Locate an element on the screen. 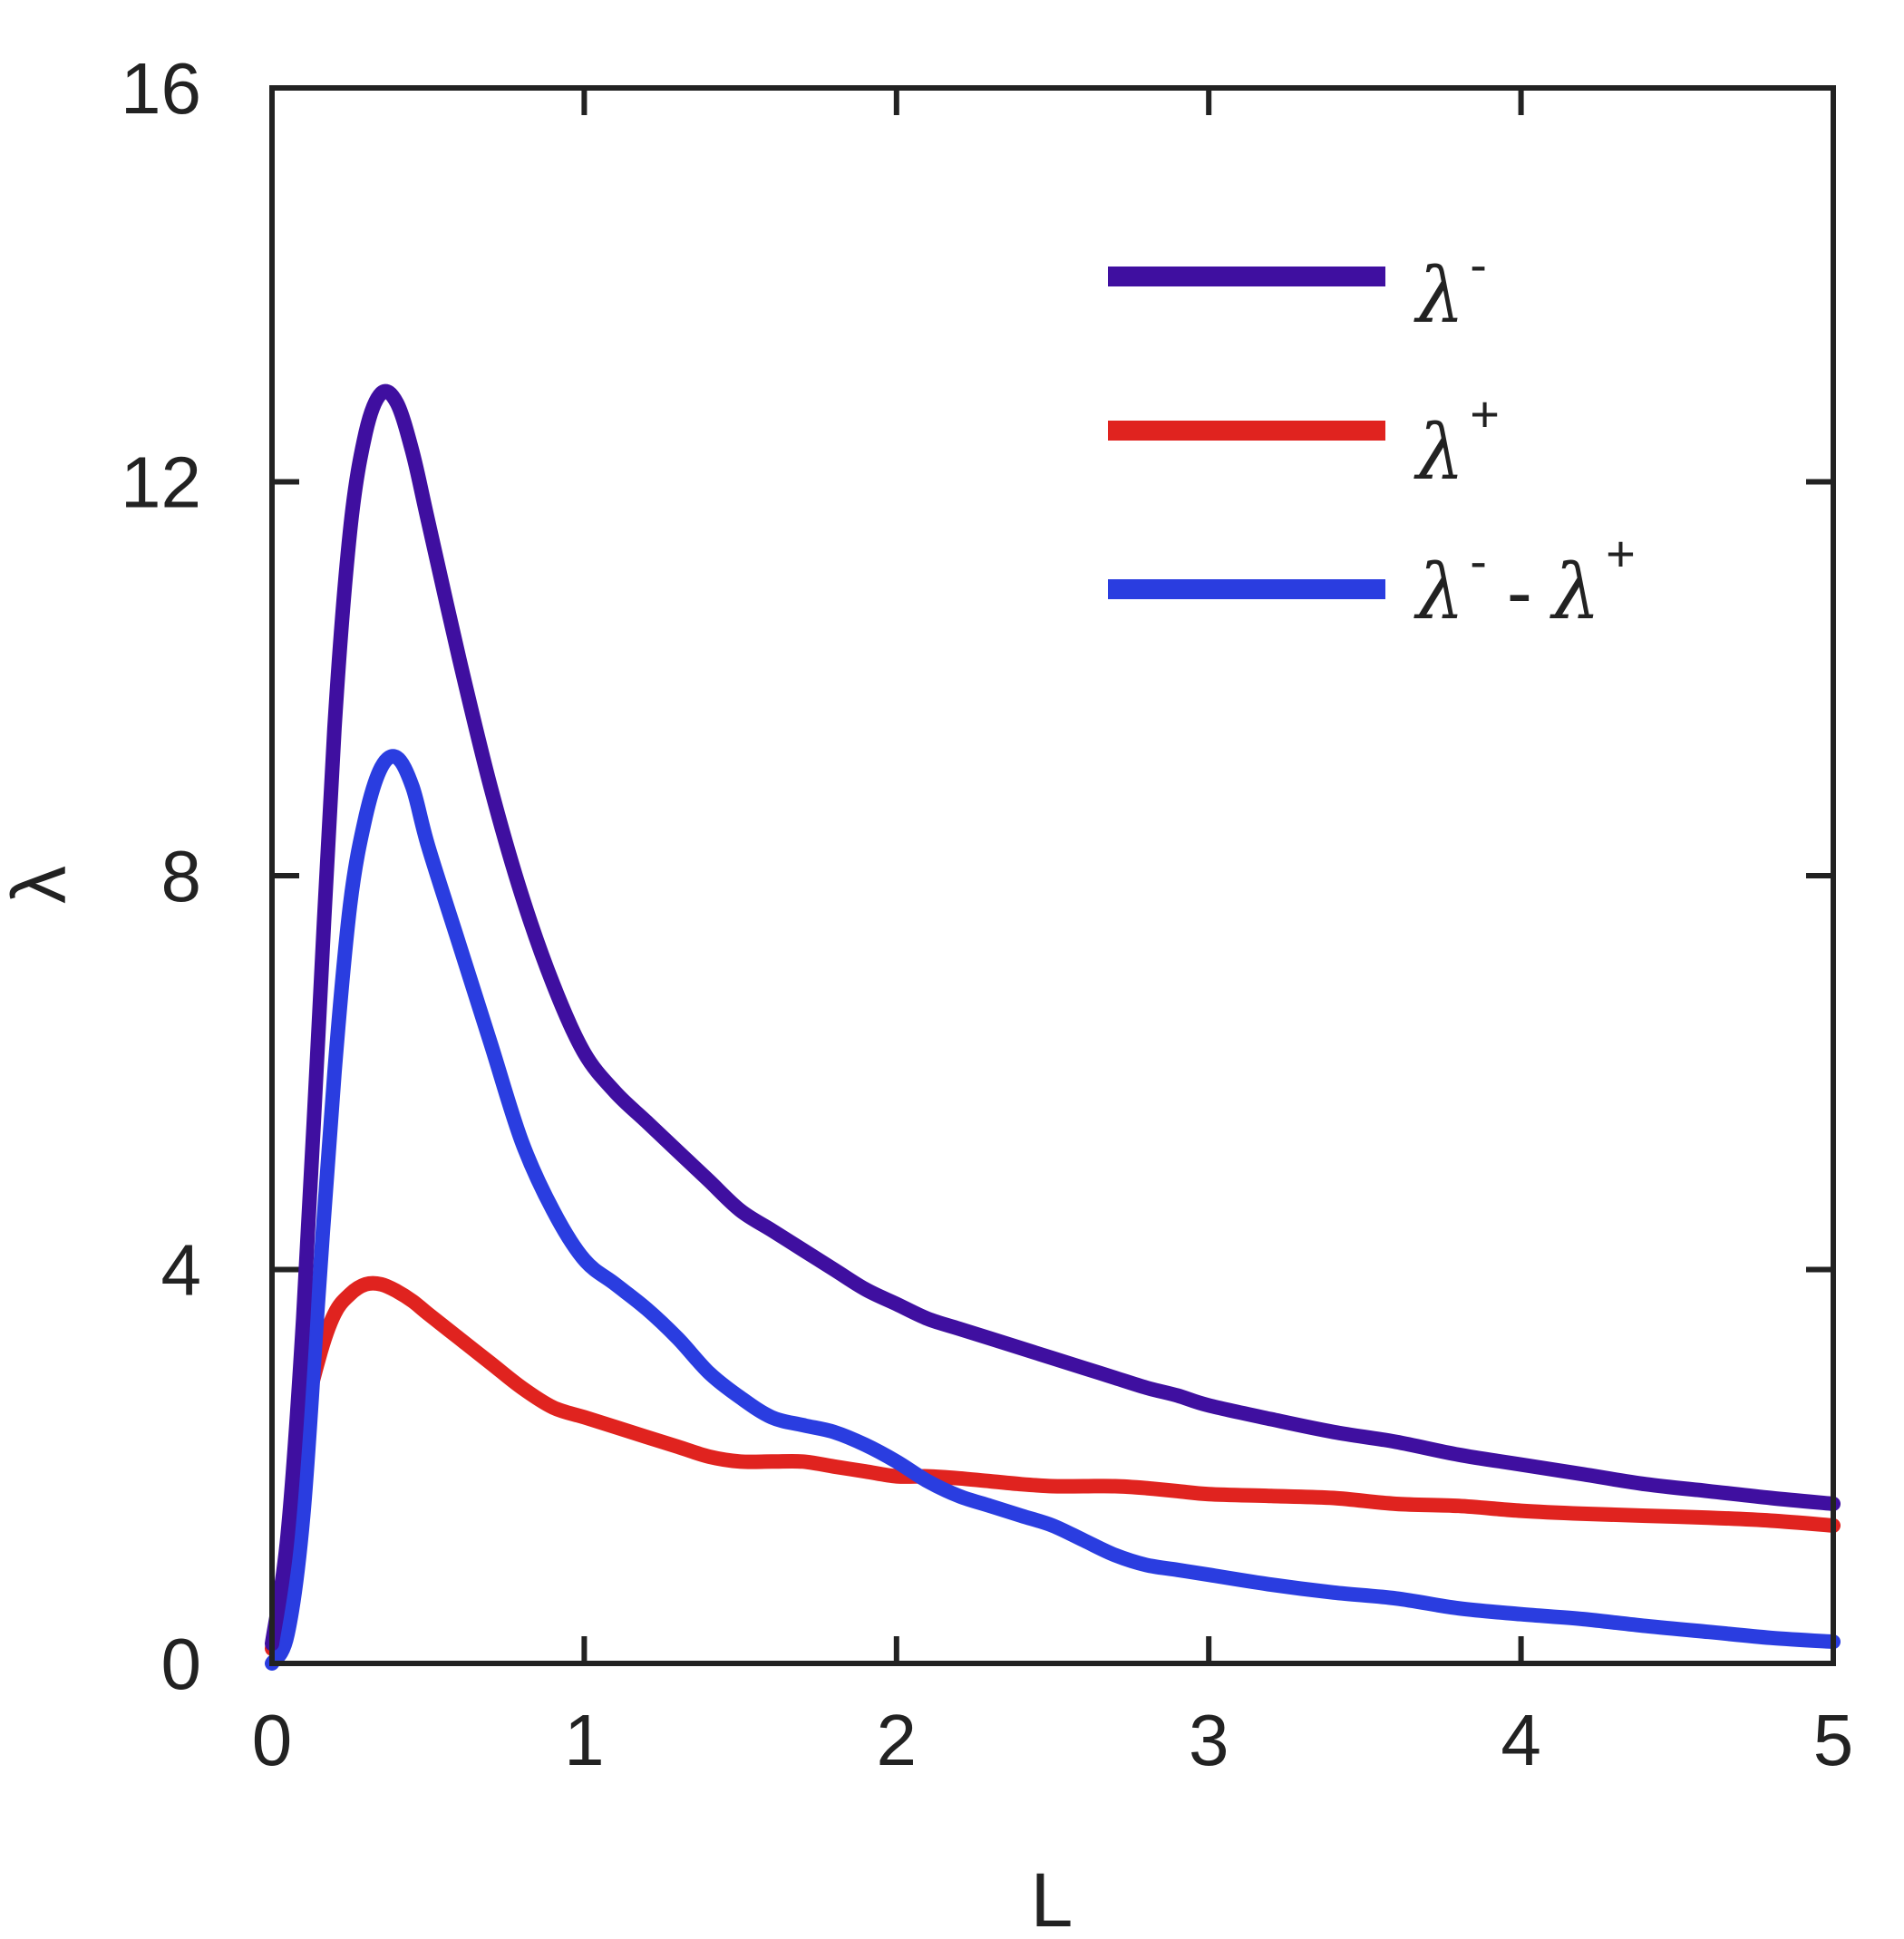  x-tick-label: 3 is located at coordinates (1209, 1740).